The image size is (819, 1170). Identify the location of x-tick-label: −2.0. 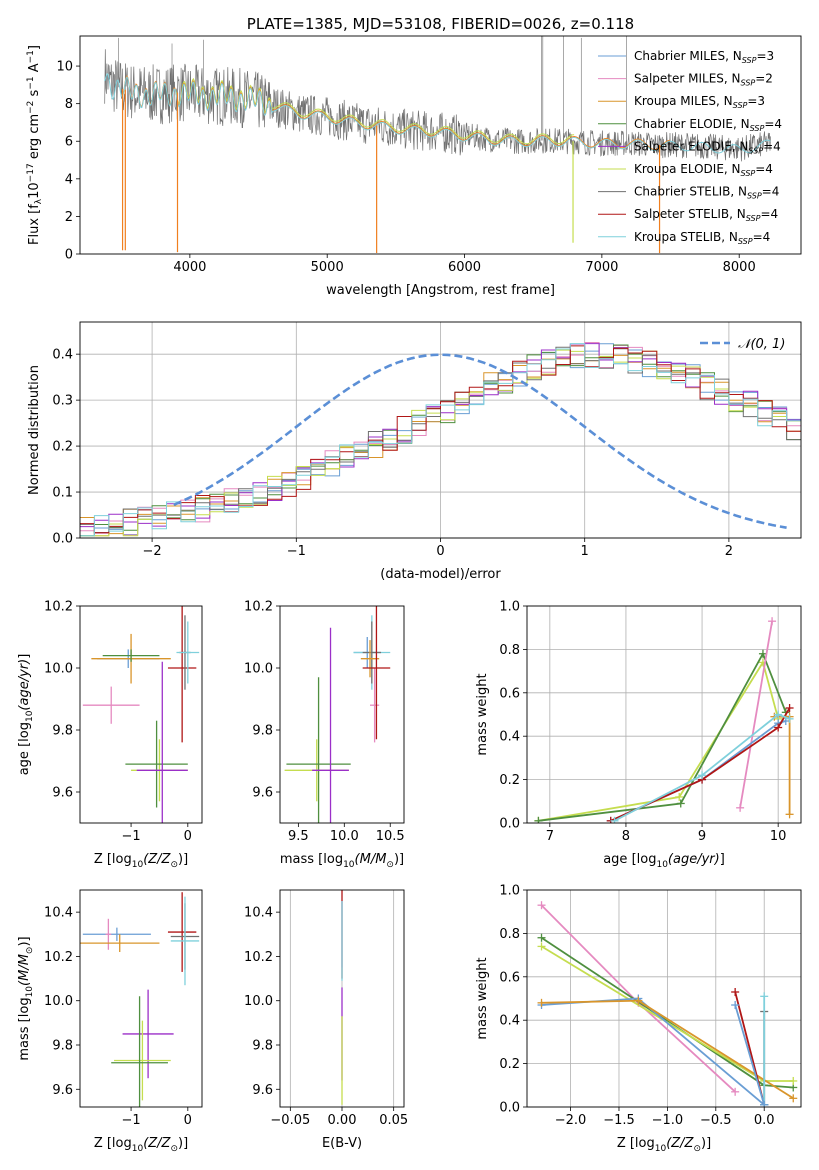
(571, 1120).